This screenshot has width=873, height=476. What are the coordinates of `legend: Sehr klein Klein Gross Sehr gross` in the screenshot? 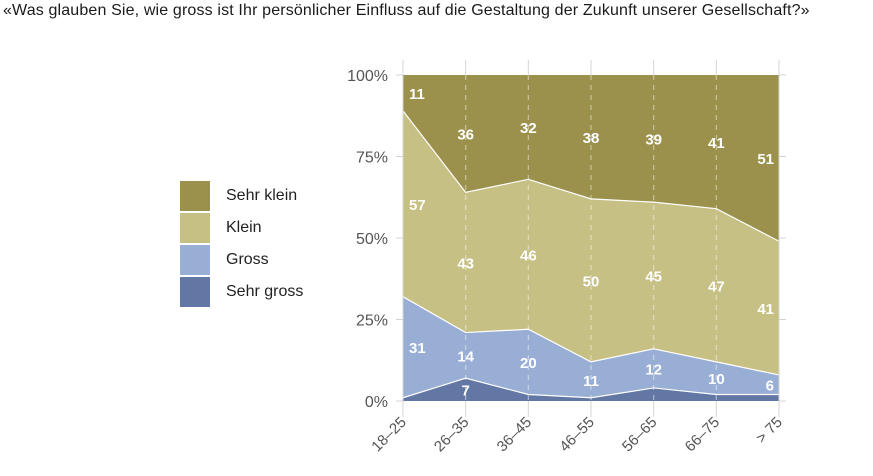 It's located at (241, 244).